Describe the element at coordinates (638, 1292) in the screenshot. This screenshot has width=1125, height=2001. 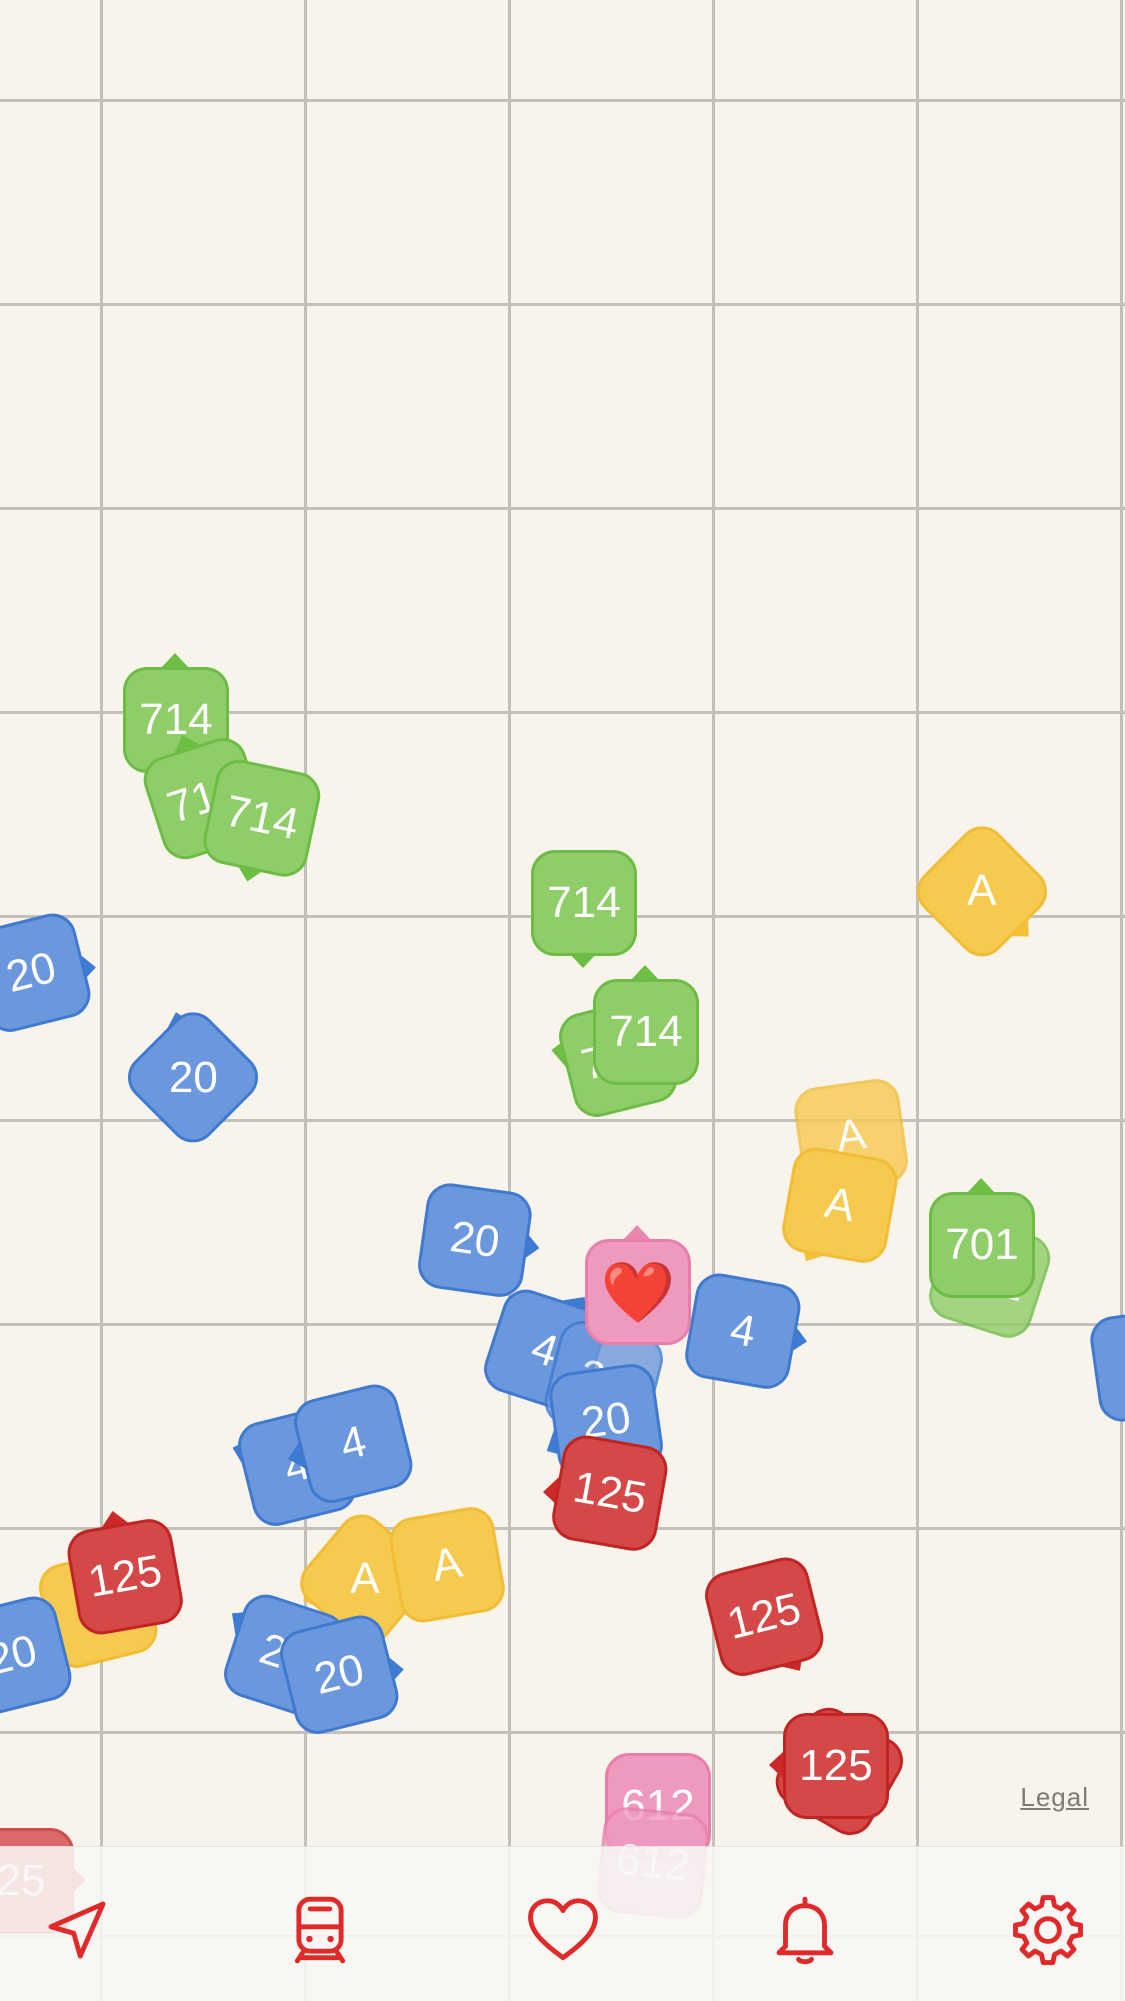
I see `heart-emoji-icon: ❤️` at that location.